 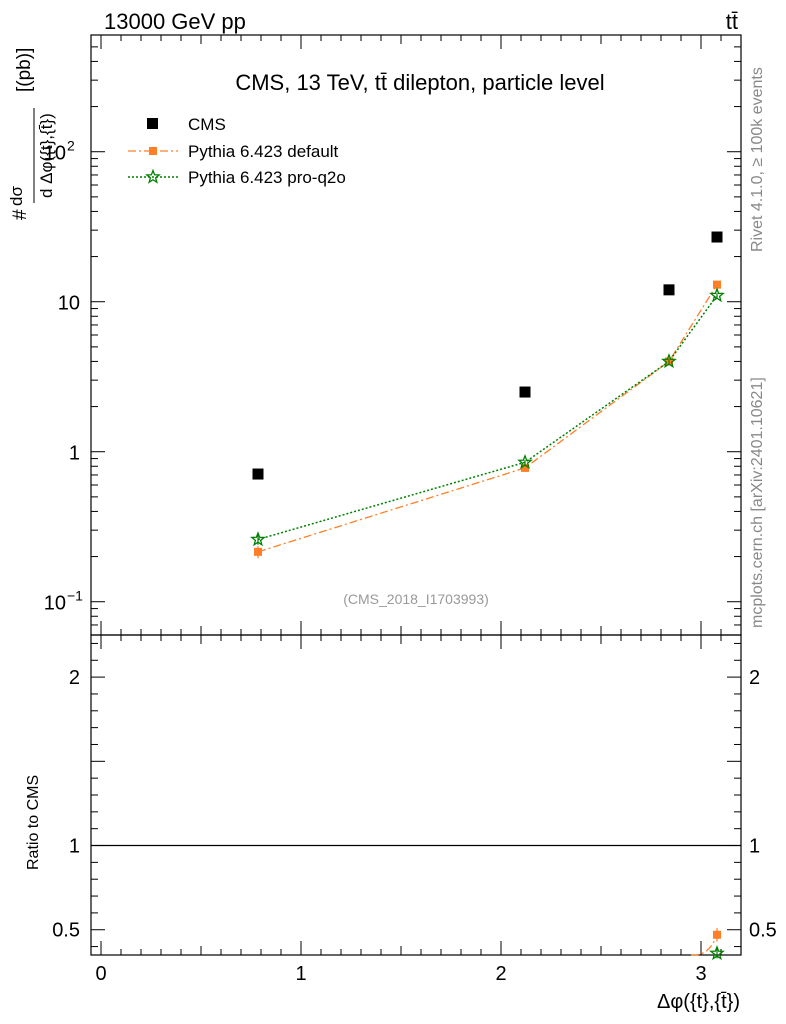 What do you see at coordinates (75, 596) in the screenshot?
I see `y-tick-exponent: −1` at bounding box center [75, 596].